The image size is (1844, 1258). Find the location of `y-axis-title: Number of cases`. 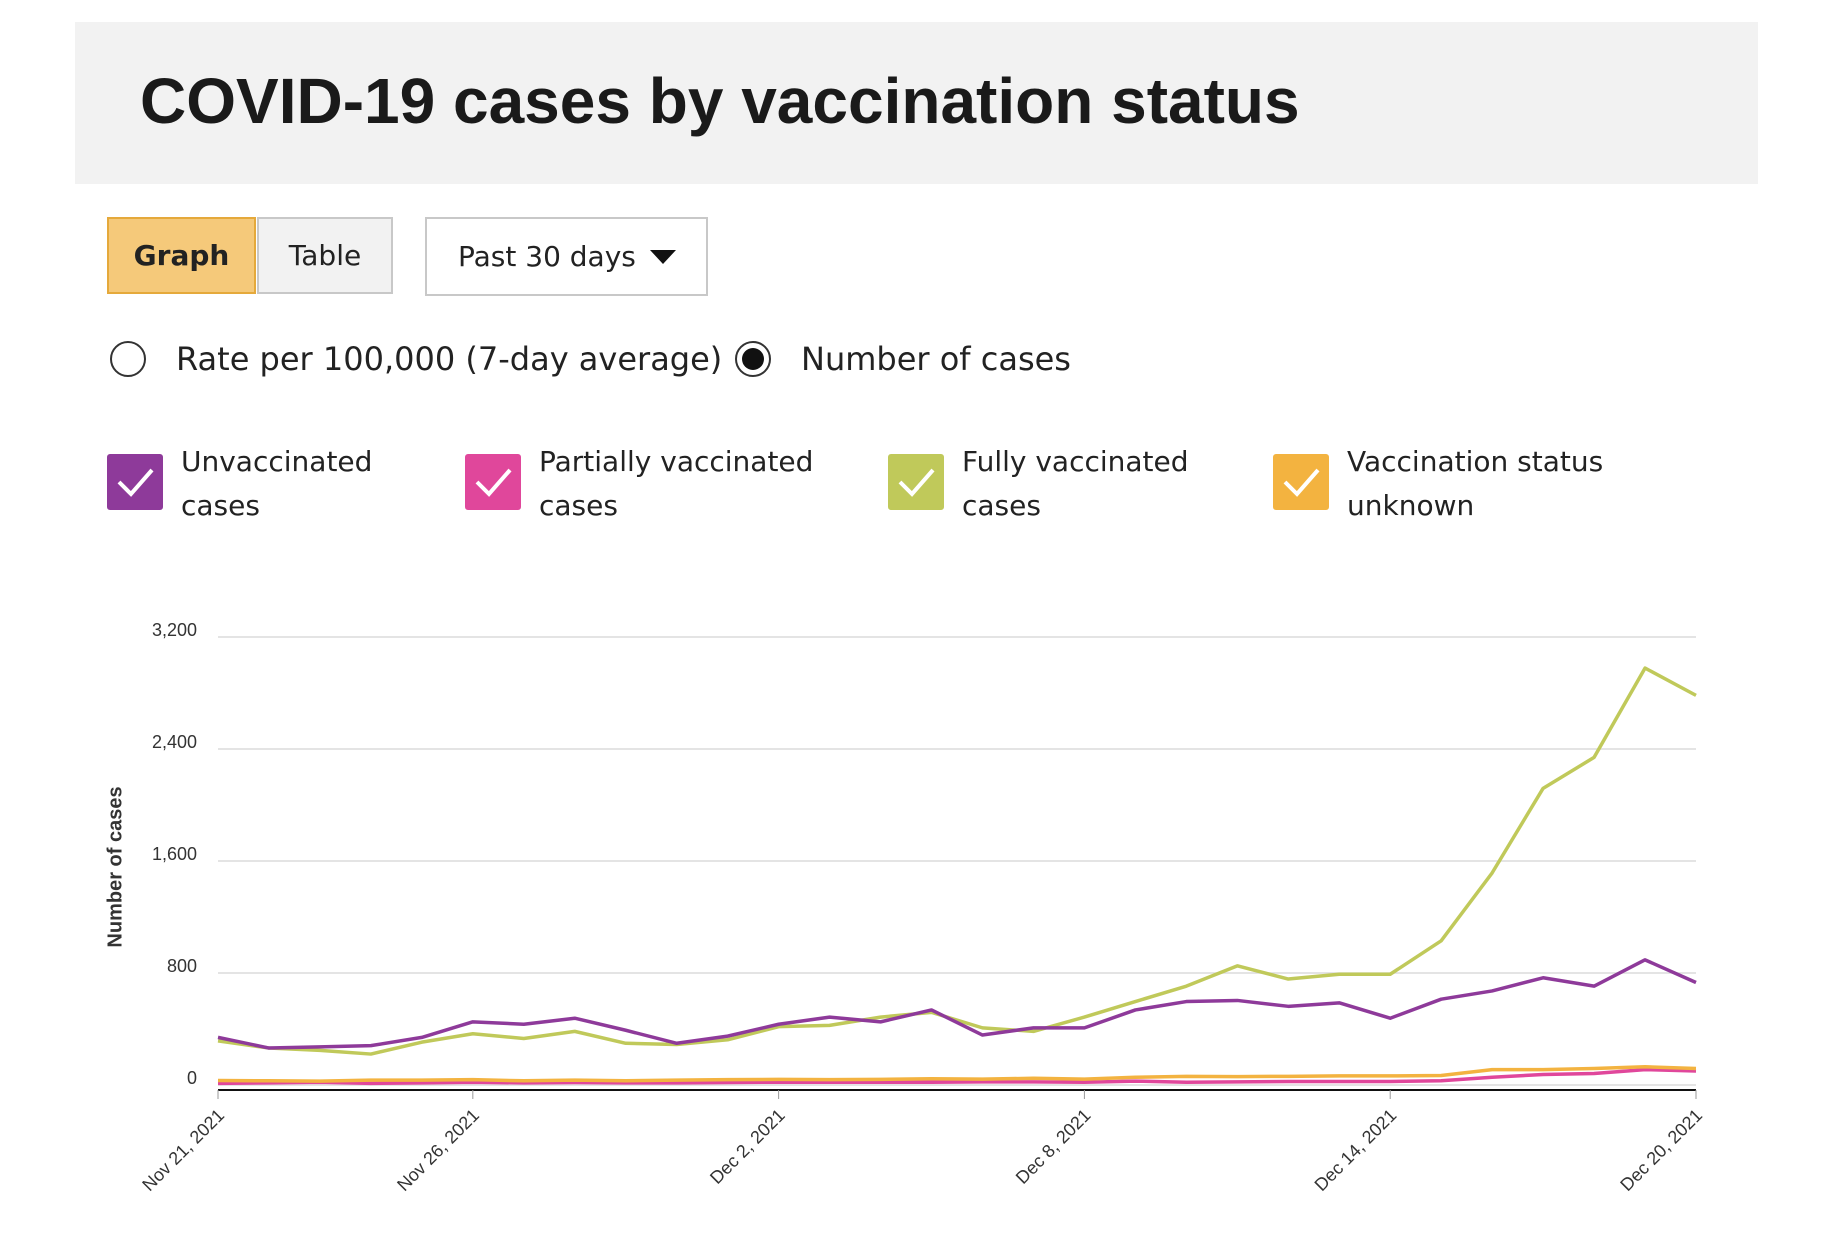

y-axis-title: Number of cases is located at coordinates (115, 866).